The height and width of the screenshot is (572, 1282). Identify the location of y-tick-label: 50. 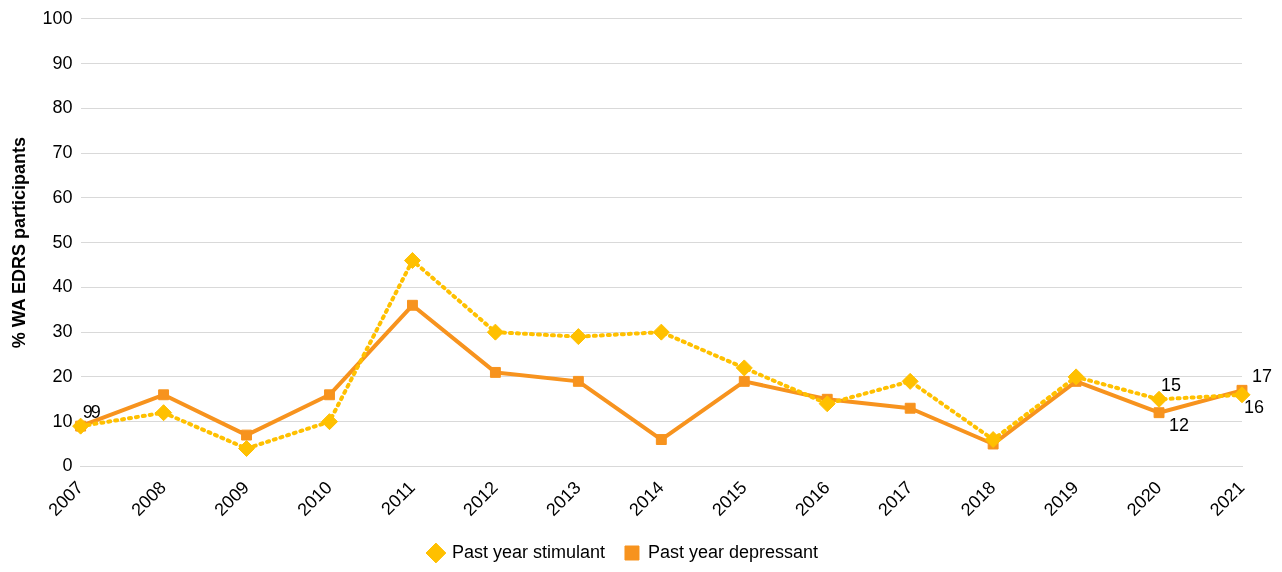
(62, 241).